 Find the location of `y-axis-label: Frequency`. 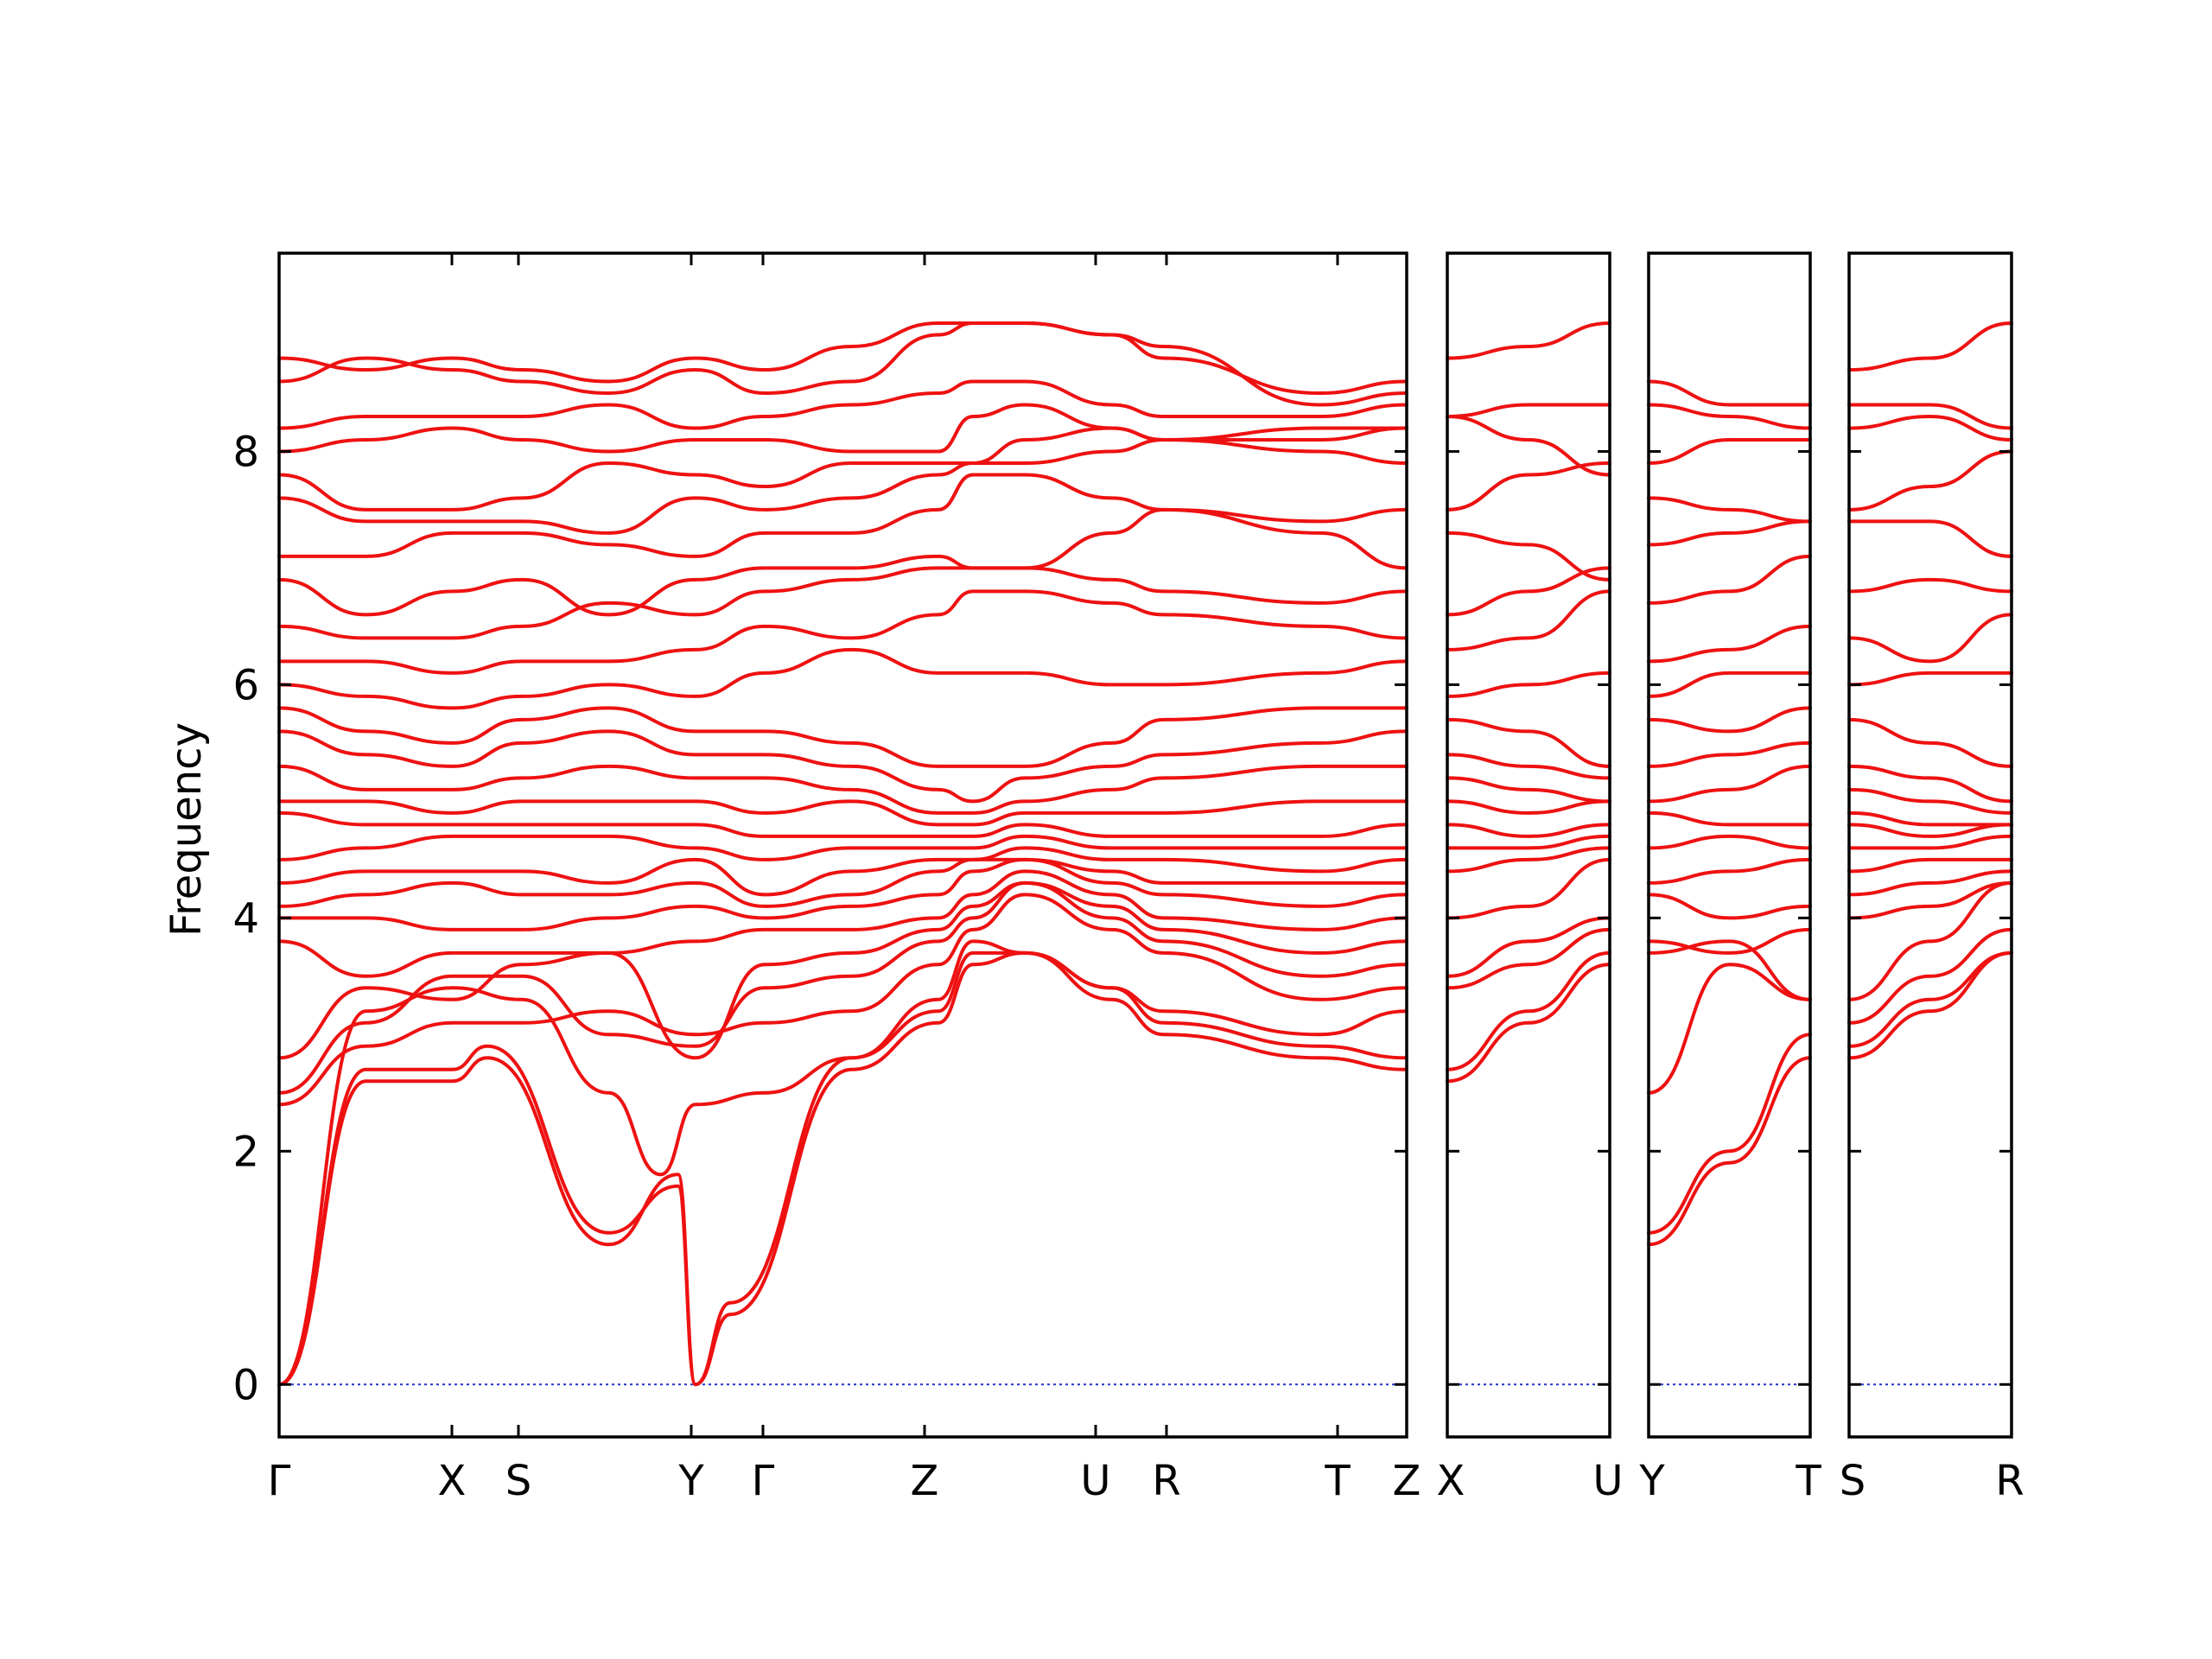

y-axis-label: Frequency is located at coordinates (186, 829).